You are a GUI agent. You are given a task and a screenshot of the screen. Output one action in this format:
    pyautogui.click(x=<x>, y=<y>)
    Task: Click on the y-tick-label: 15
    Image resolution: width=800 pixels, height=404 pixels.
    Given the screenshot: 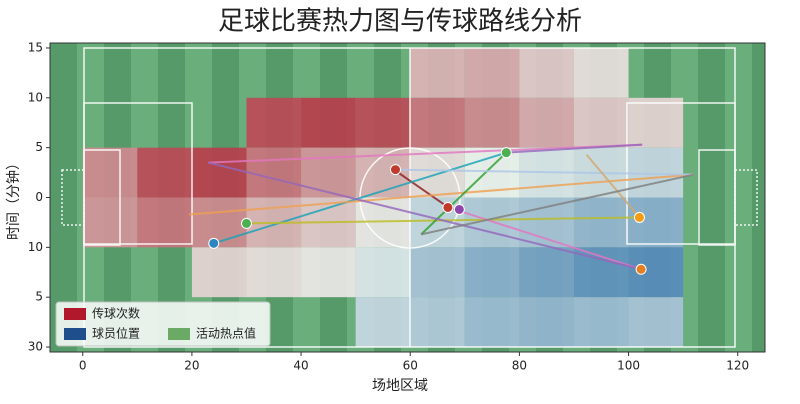 What is the action you would take?
    pyautogui.click(x=35, y=47)
    